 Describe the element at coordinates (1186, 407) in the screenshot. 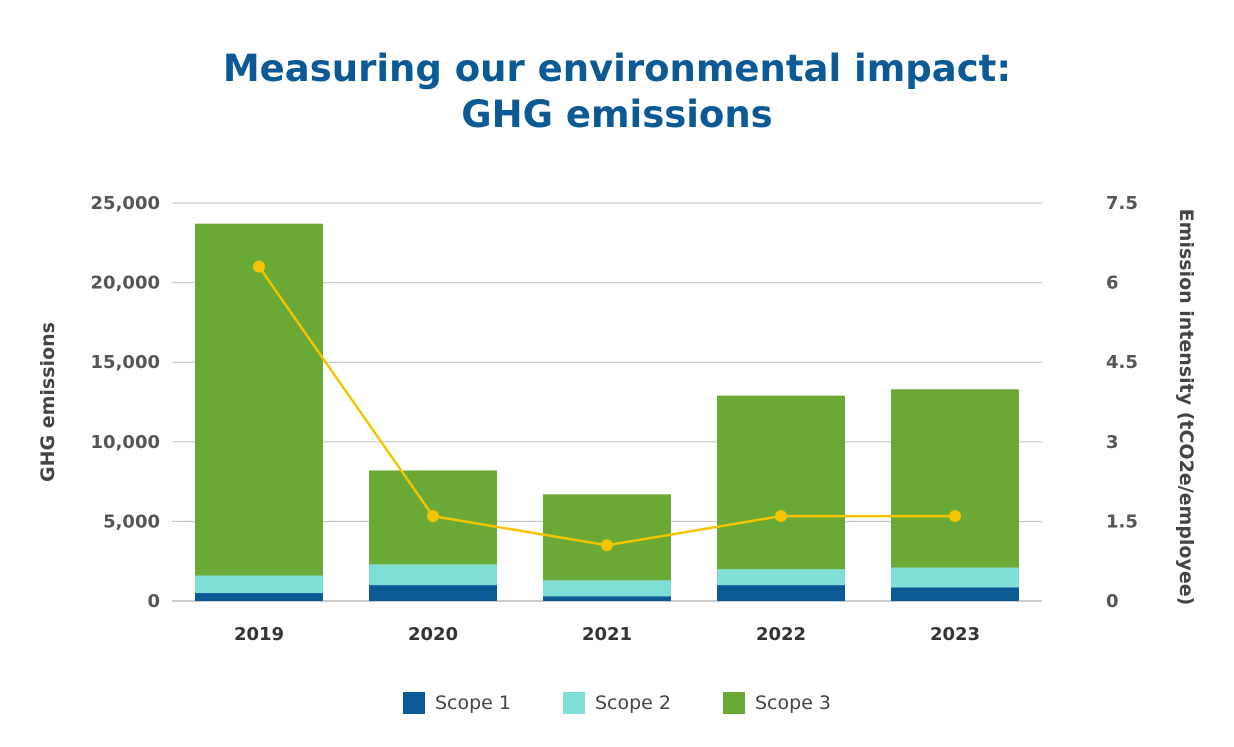

I see `y-right-axis-title: Emission intensity (tCO2e/employee)` at that location.